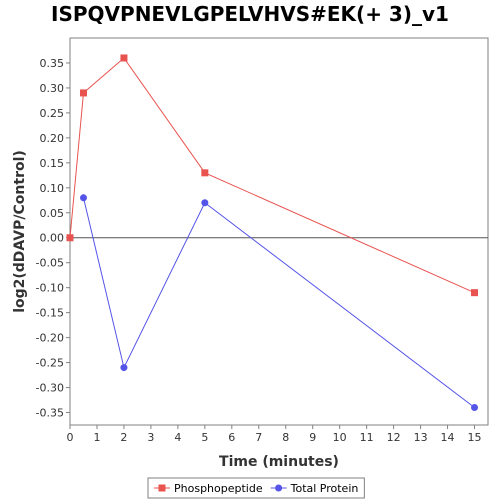 This screenshot has width=500, height=500. Describe the element at coordinates (324, 488) in the screenshot. I see `legend-label-total-protein: Total Protein` at that location.